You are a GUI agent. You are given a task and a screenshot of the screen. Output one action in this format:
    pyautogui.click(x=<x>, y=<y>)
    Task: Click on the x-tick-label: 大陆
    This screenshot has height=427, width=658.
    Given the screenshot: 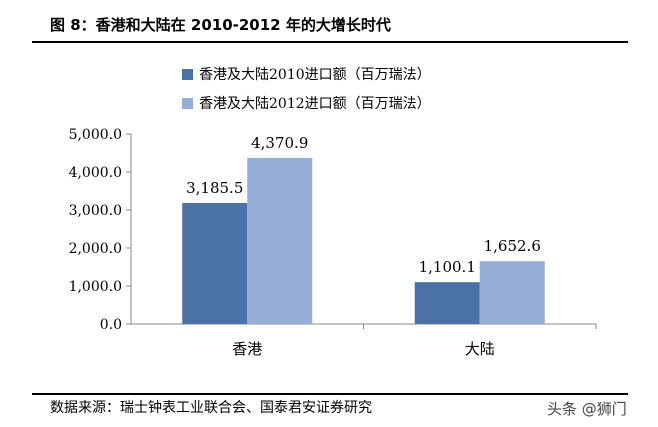 What is the action you would take?
    pyautogui.click(x=480, y=349)
    